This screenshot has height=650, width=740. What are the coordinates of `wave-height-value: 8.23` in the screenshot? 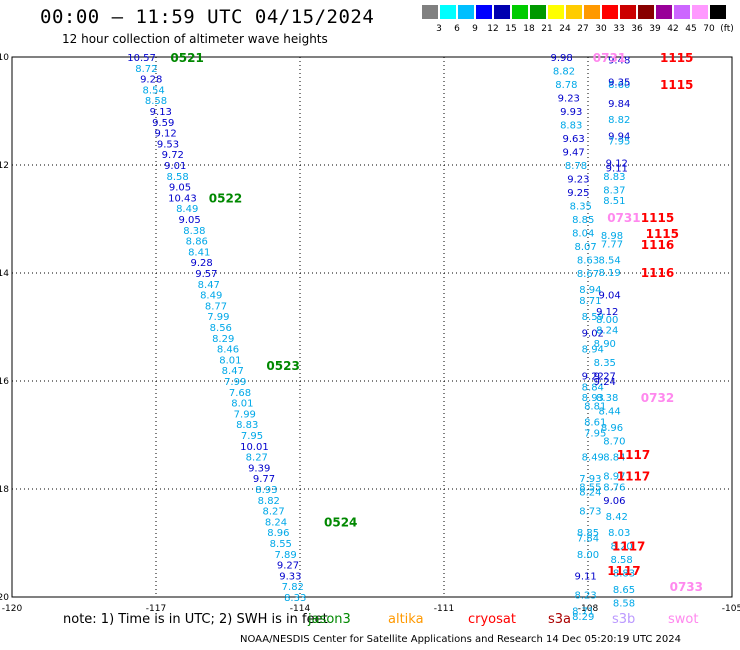 It's located at (585, 595).